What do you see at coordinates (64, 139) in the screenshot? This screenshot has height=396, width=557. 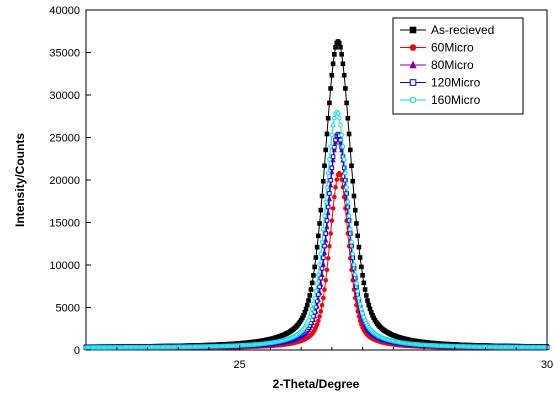 I see `y-tick-label: 25000` at bounding box center [64, 139].